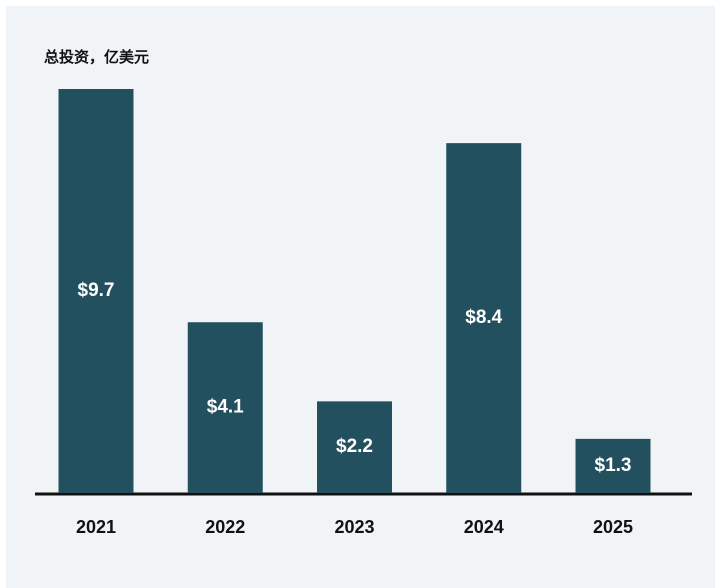  I want to click on value-label: $2.2, so click(354, 446).